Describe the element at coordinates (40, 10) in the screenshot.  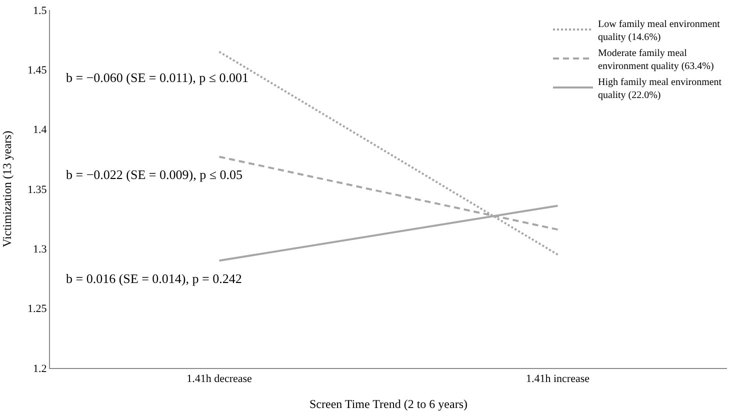
I see `y-tick-label: 1.5` at that location.